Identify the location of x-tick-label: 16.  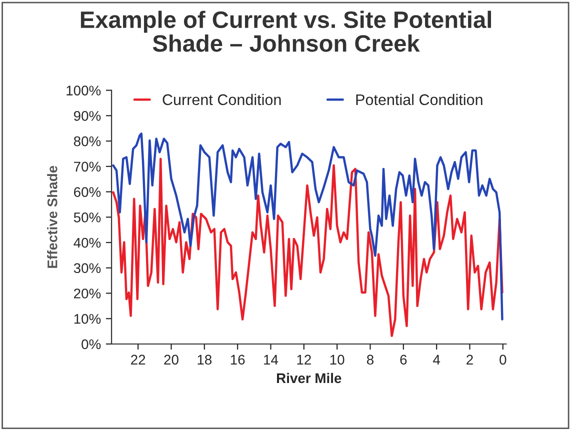
(237, 359).